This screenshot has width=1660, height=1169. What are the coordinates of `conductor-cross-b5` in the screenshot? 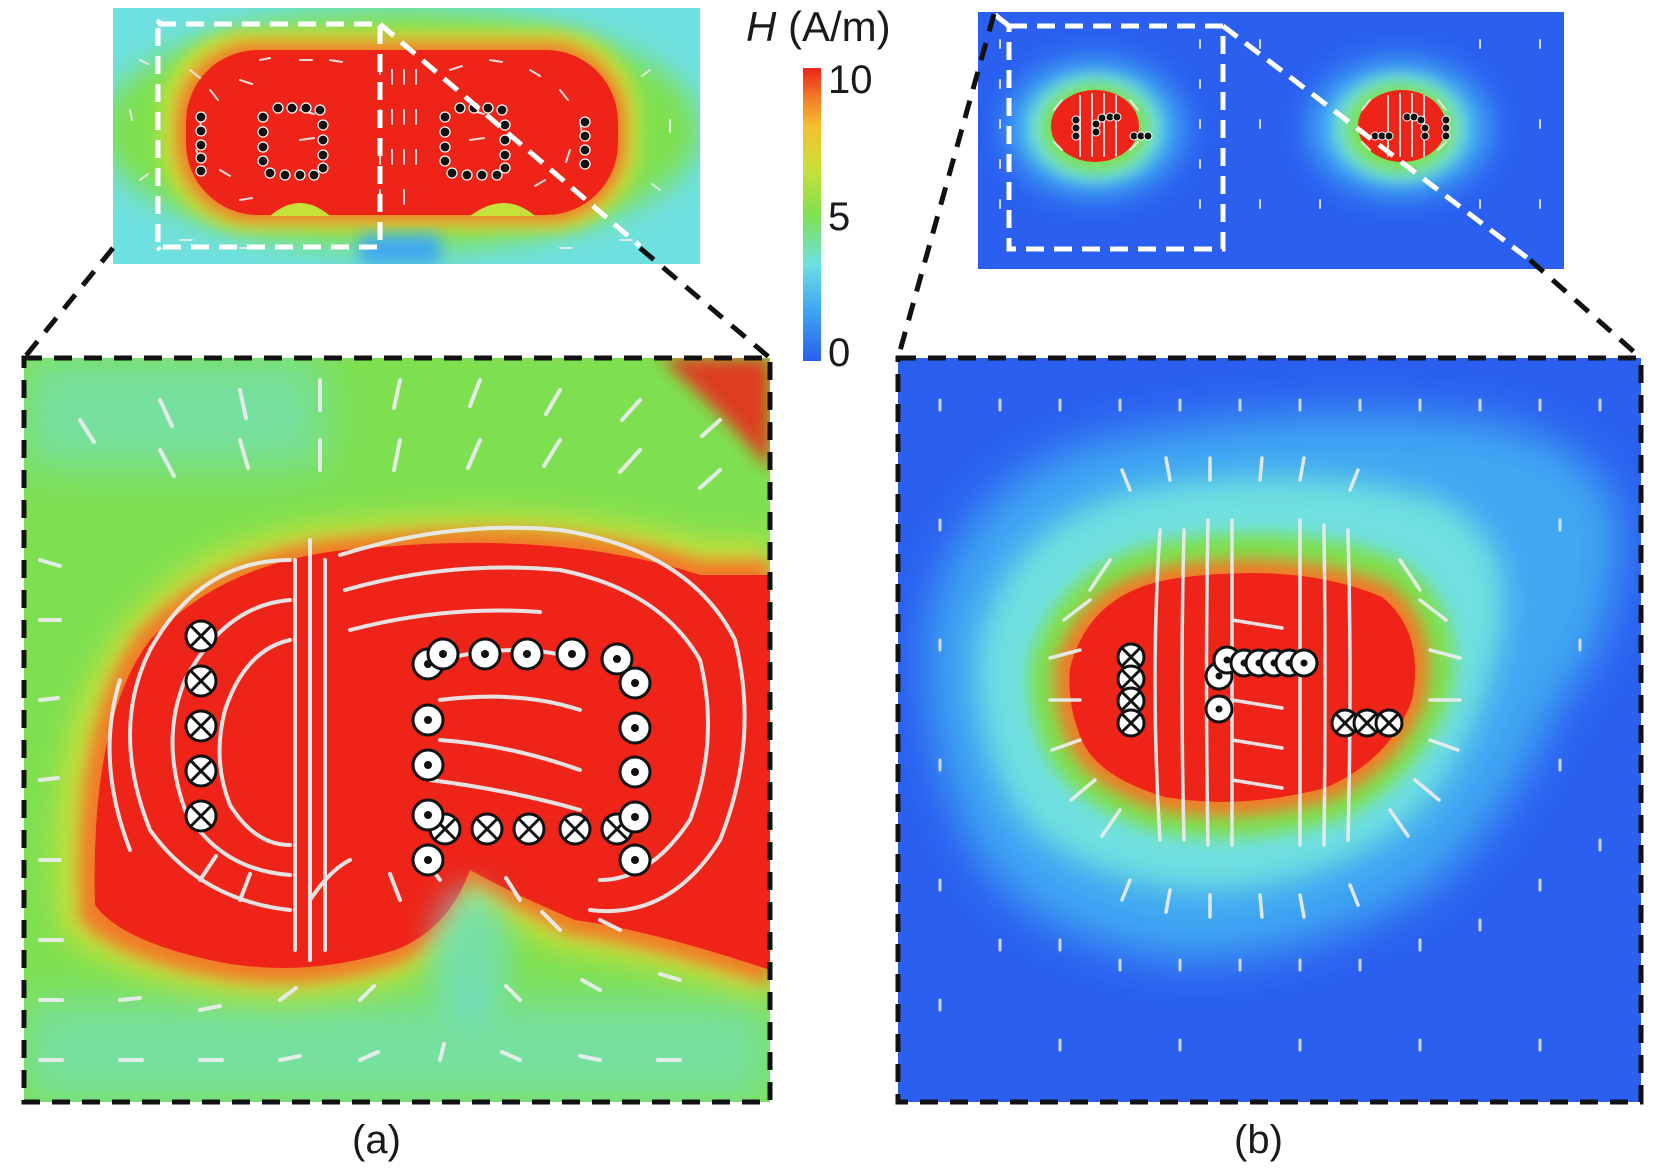 It's located at (1345, 723).